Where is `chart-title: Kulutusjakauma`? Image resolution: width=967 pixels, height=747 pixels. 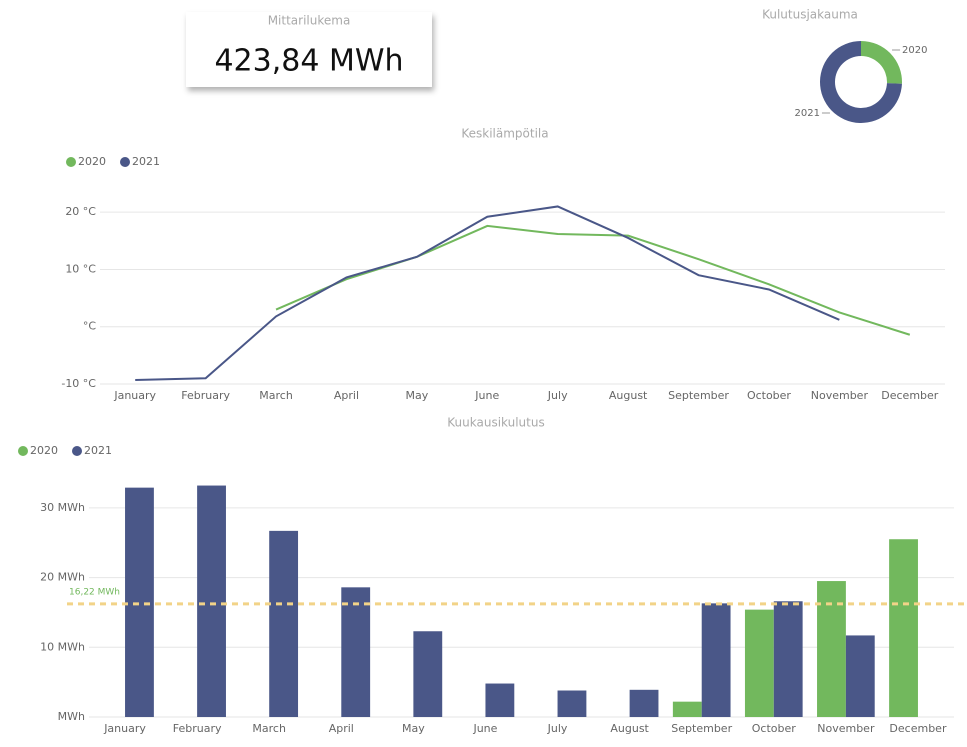 chart-title: Kulutusjakauma is located at coordinates (810, 15).